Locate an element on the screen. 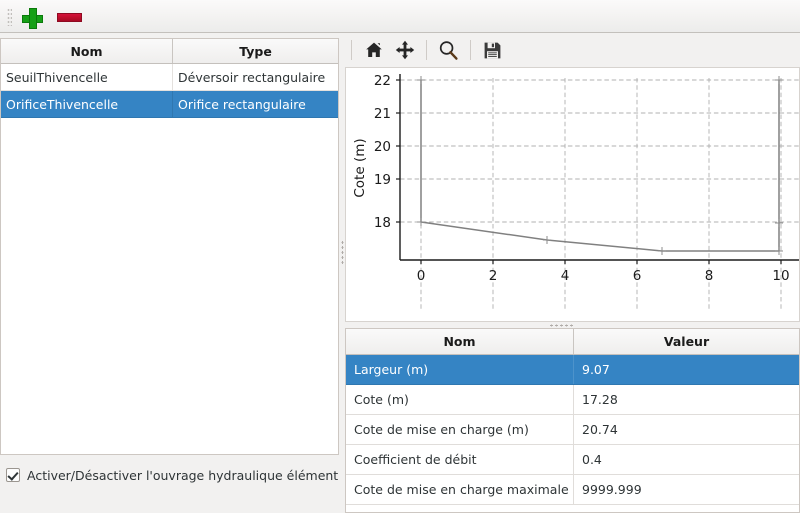  cell-nom: Largeur (m) is located at coordinates (460, 369).